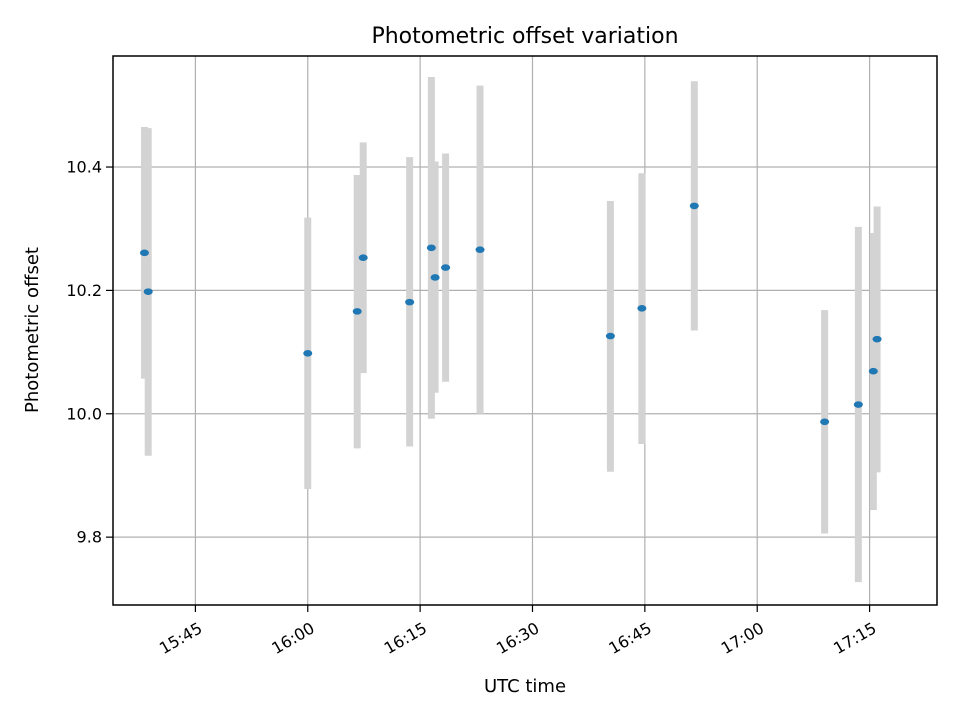 This screenshot has height=720, width=960. Describe the element at coordinates (89, 352) in the screenshot. I see `y-axis-ticks: 9.8 10.0 10.2 10.4` at that location.